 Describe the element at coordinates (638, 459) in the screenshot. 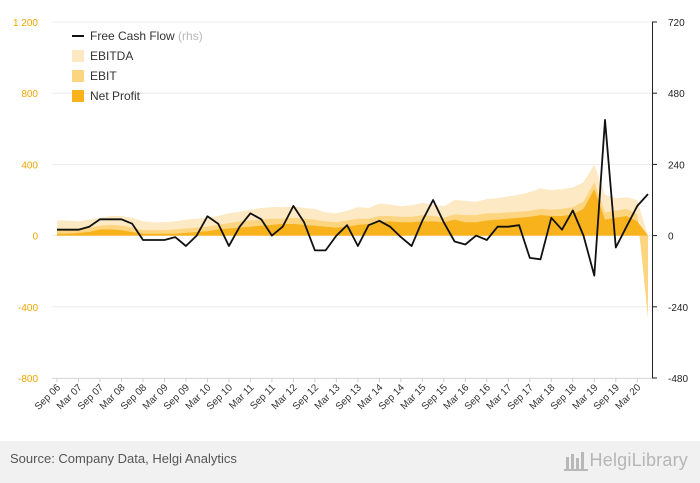

I see `logo-text: HelgiLibrary` at that location.